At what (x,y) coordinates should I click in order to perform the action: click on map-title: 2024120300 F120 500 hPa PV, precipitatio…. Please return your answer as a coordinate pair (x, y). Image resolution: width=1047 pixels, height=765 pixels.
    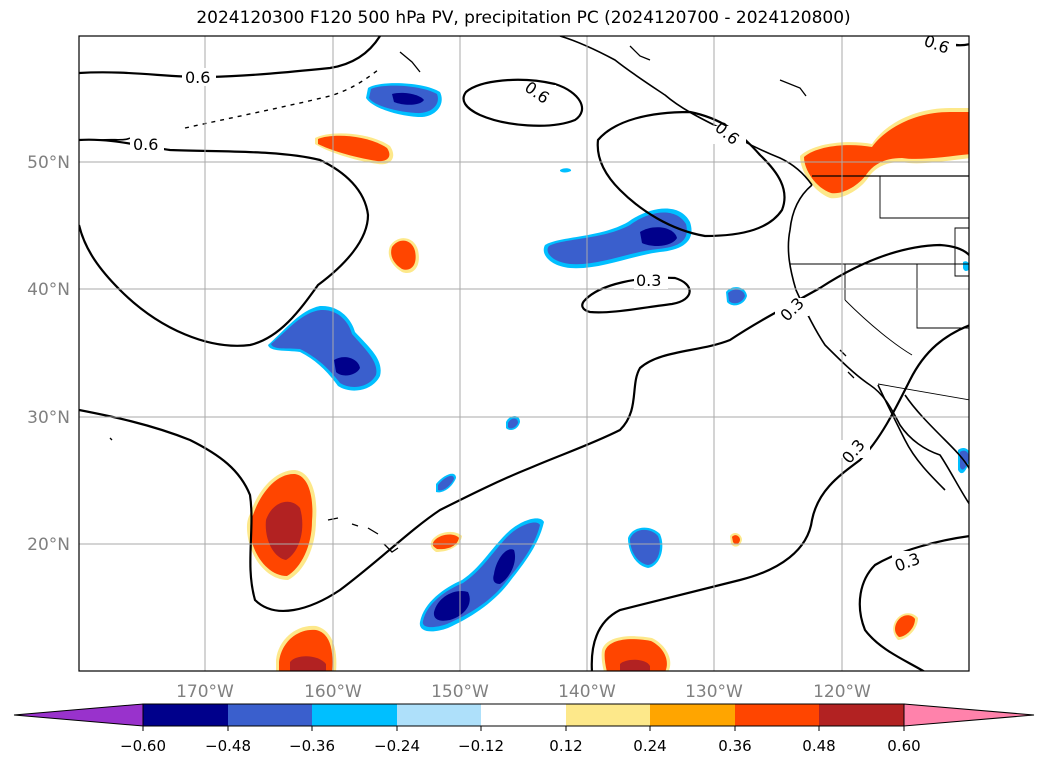
    Looking at the image, I should click on (523, 18).